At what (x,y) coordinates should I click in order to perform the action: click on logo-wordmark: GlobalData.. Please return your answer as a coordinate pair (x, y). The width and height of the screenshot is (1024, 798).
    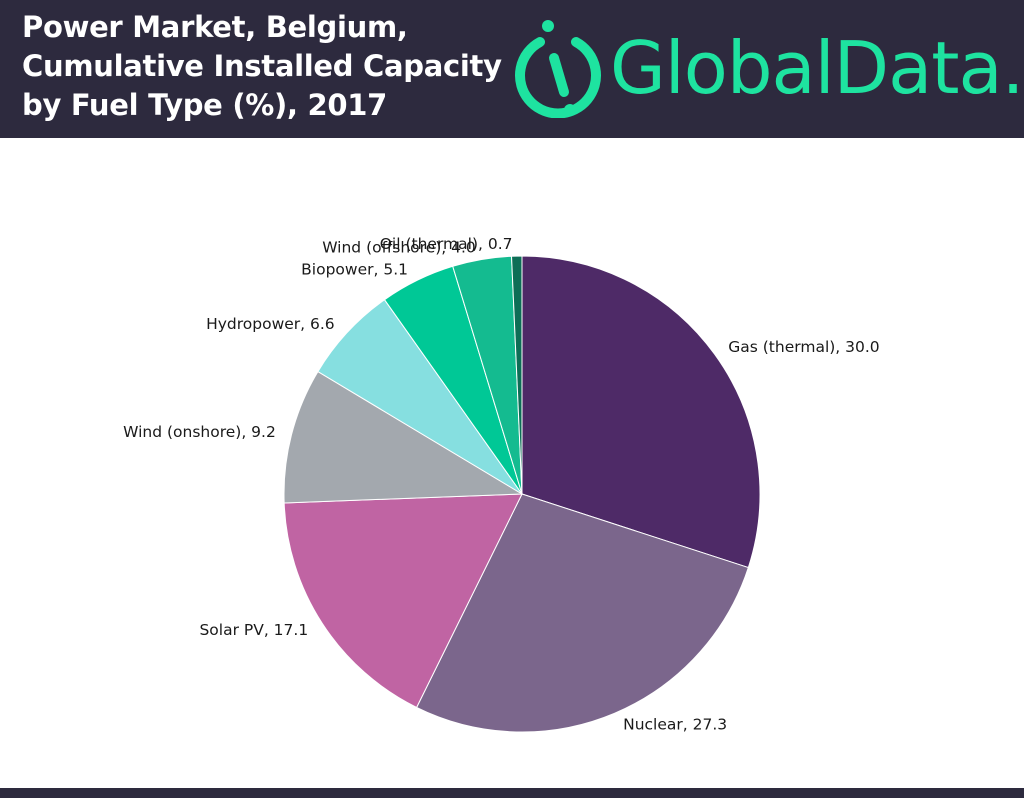
    Looking at the image, I should click on (817, 68).